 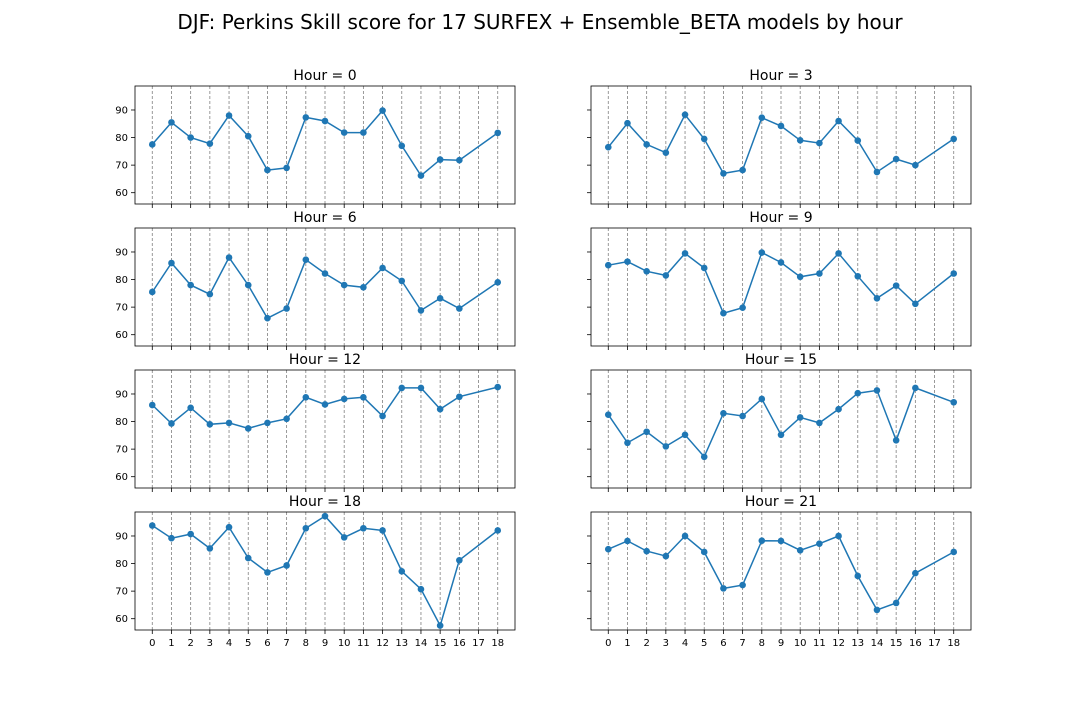 I want to click on subplot-hour-panel: Hour = 3, so click(x=779, y=138).